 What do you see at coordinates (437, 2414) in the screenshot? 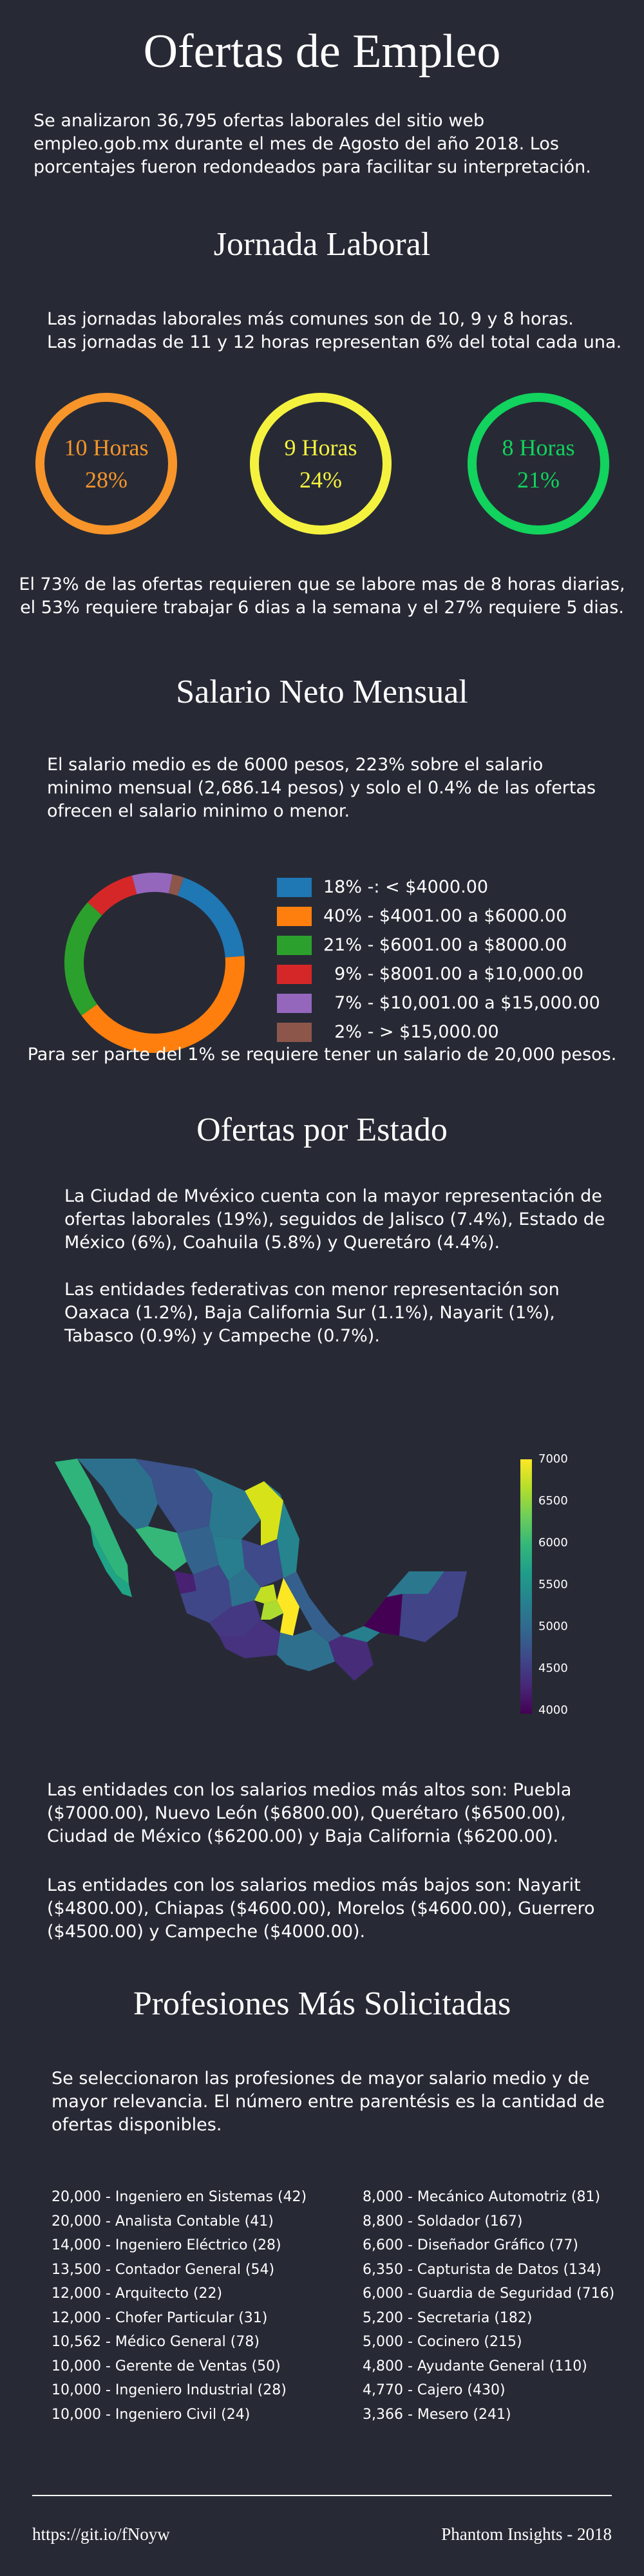
I see `list-item: 3,366 - Mesero (241)` at bounding box center [437, 2414].